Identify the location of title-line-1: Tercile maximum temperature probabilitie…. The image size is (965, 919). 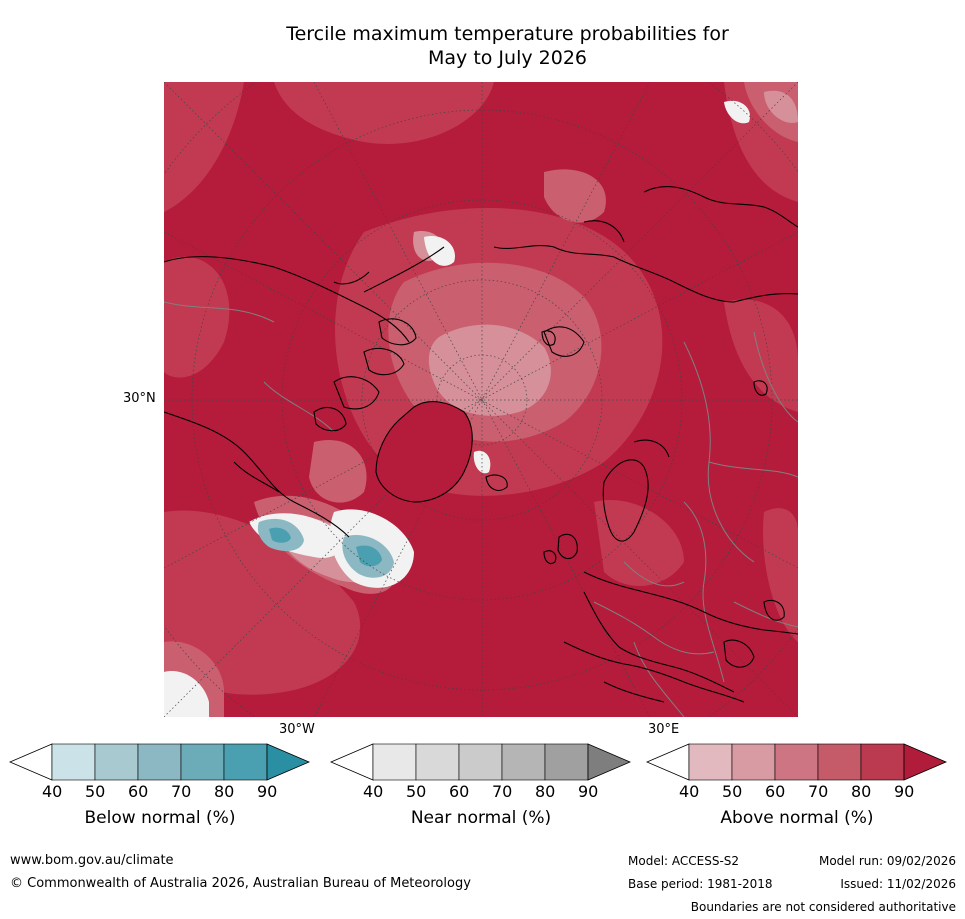
(507, 34).